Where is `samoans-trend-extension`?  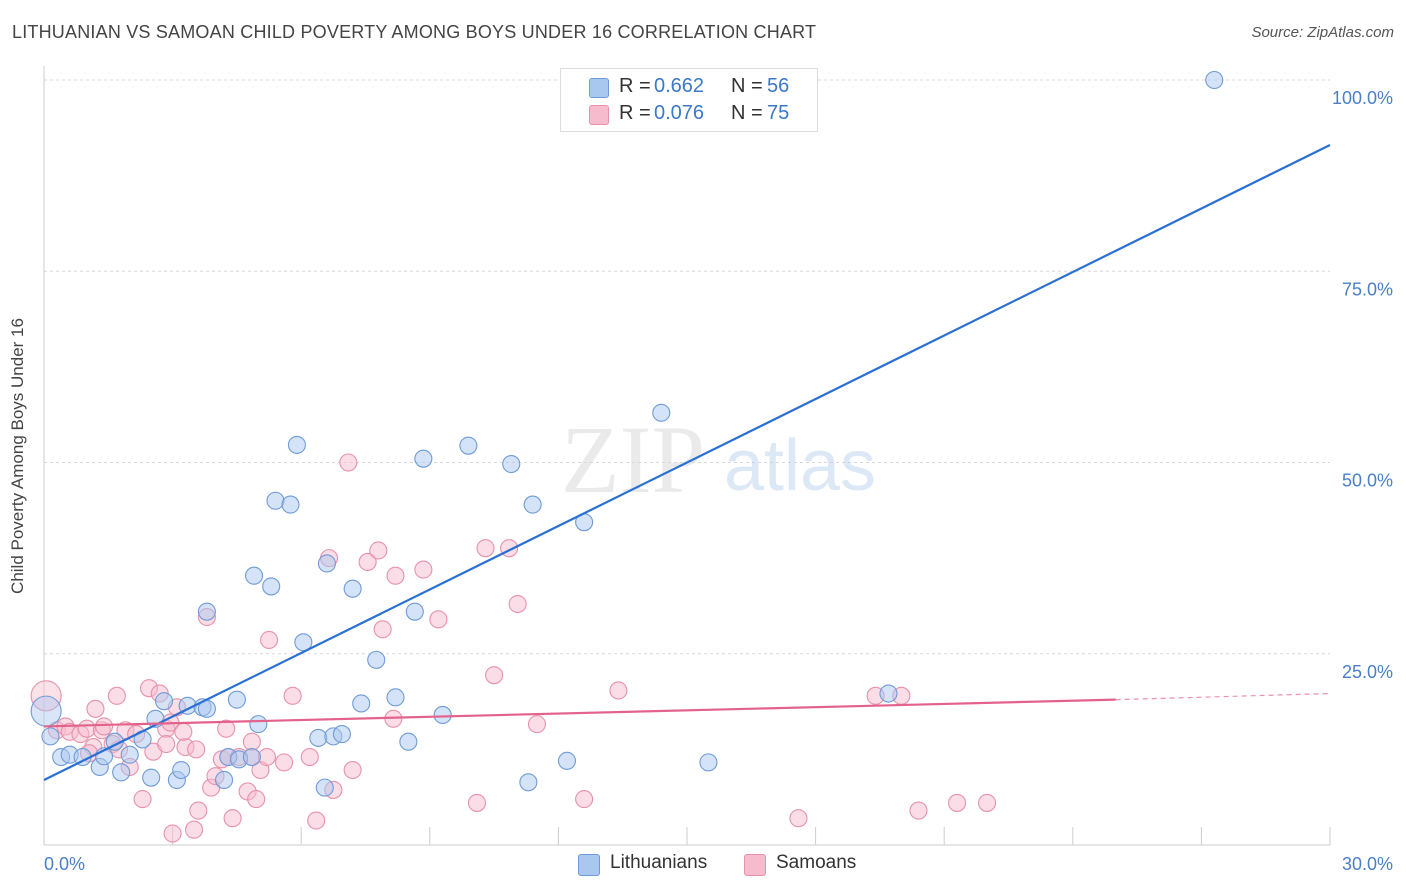
samoans-trend-extension is located at coordinates (1223, 696).